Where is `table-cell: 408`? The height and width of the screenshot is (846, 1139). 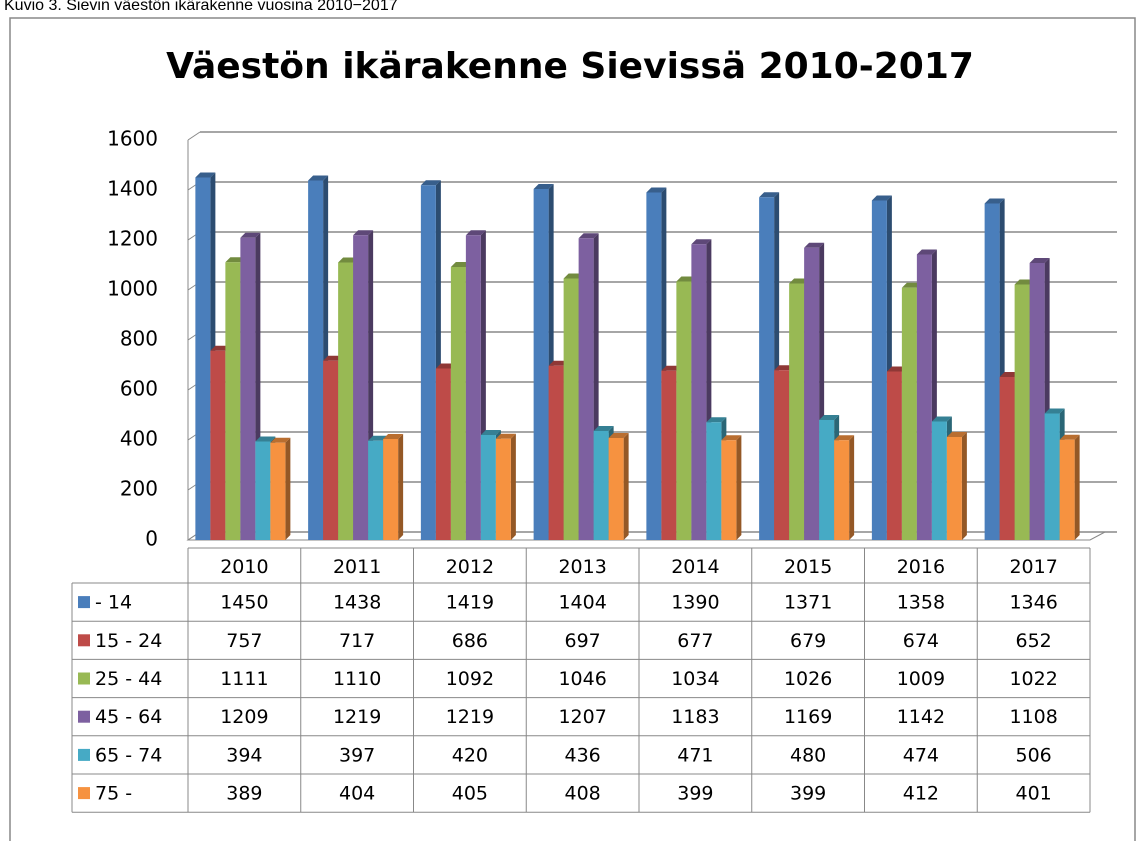
table-cell: 408 is located at coordinates (582, 794).